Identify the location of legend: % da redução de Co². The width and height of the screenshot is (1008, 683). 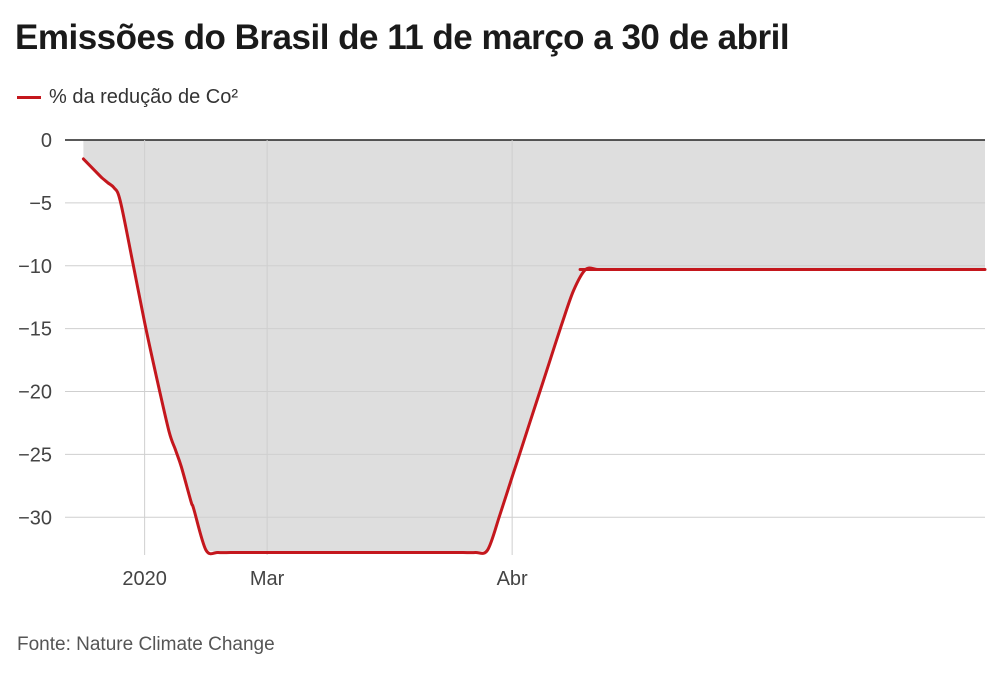
(127, 97).